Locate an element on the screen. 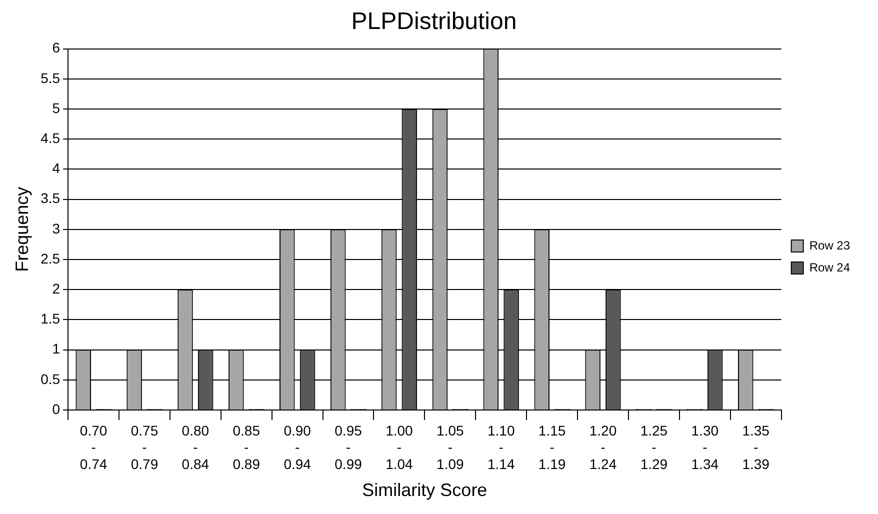 Image resolution: width=878 pixels, height=514 pixels. y-tick-label: 2.5 is located at coordinates (50, 258).